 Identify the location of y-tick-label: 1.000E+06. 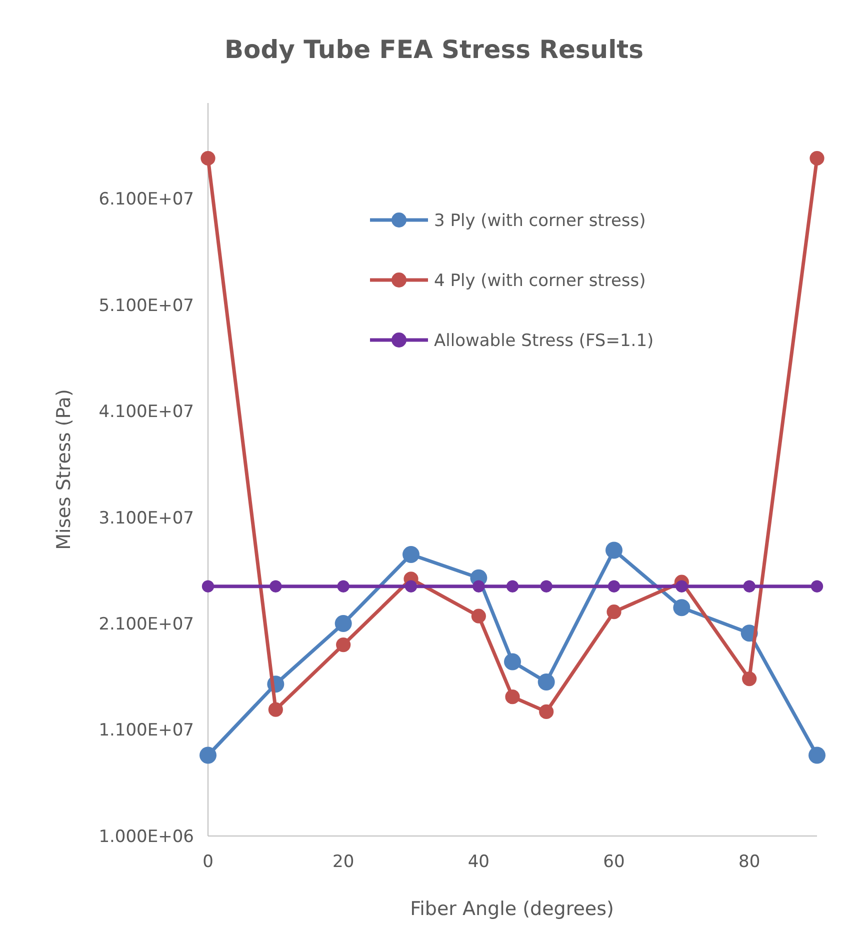
(146, 836).